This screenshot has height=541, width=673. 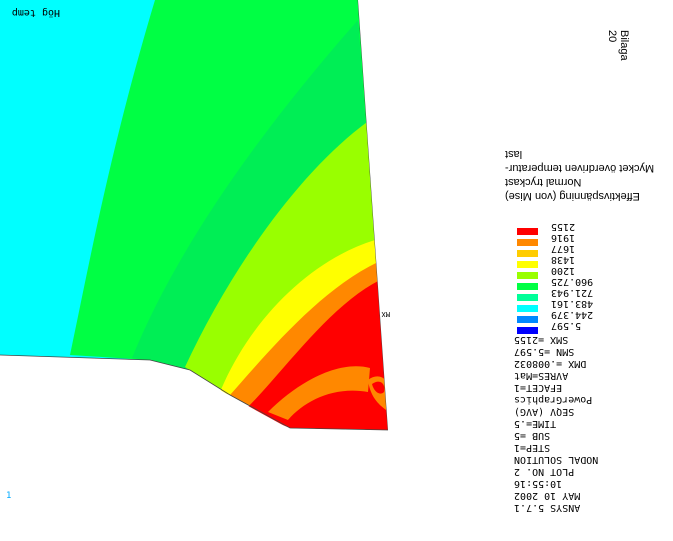 I want to click on legend-value-3: 1438, so click(x=563, y=259).